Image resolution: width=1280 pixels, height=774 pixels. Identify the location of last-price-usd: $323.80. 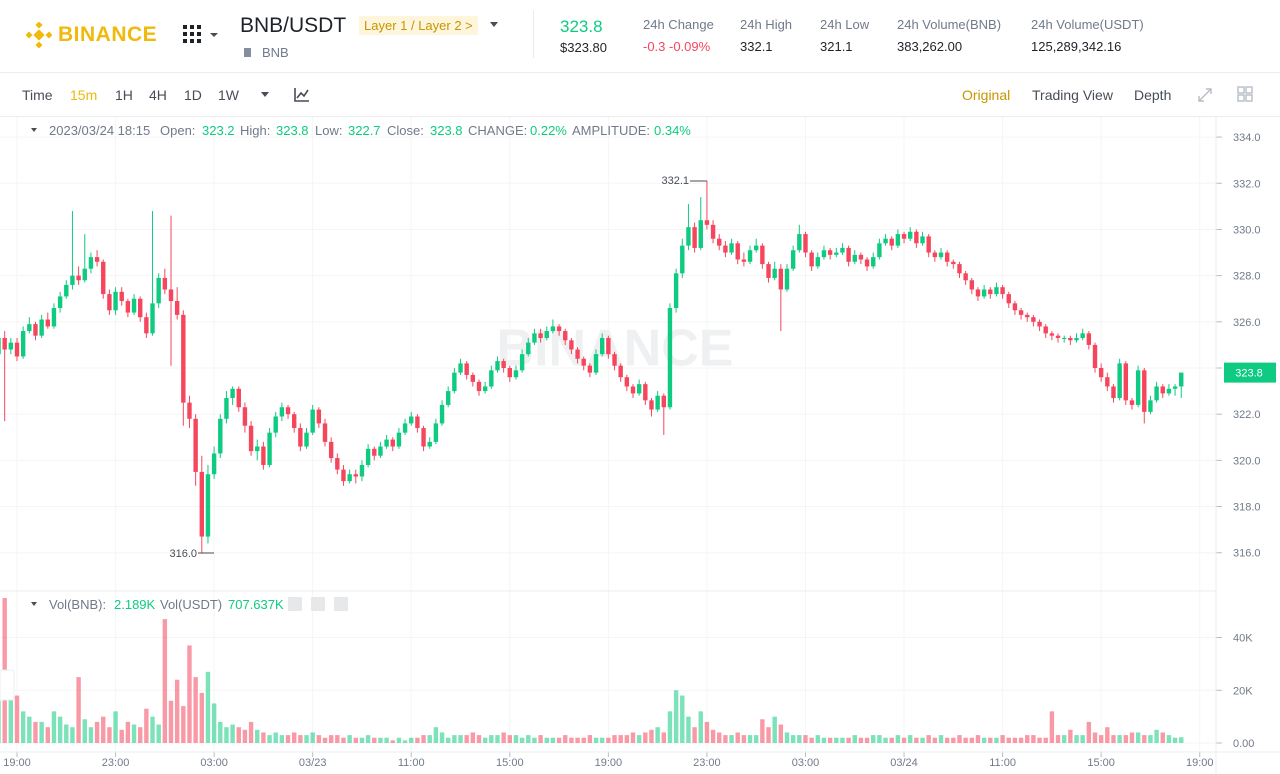
(583, 47).